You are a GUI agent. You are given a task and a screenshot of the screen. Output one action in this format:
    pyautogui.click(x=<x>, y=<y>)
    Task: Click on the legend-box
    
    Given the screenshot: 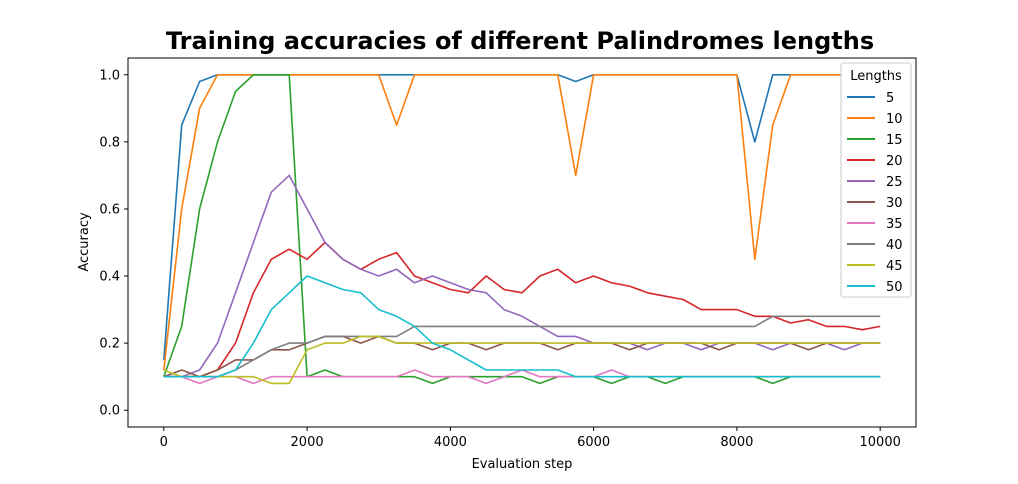 What is the action you would take?
    pyautogui.click(x=876, y=180)
    